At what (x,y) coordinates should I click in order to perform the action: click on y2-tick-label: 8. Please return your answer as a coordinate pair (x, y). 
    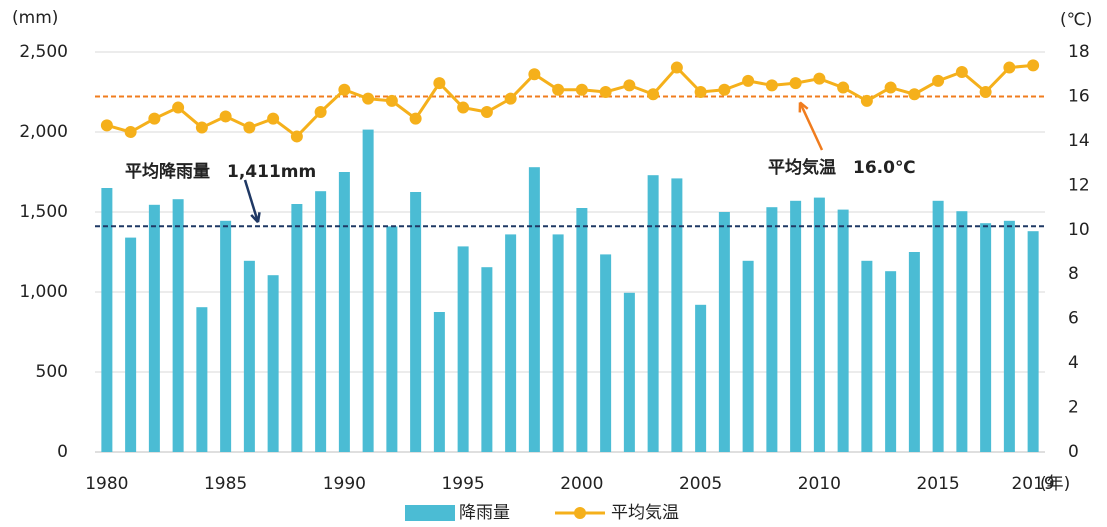
    Looking at the image, I should click on (1073, 274).